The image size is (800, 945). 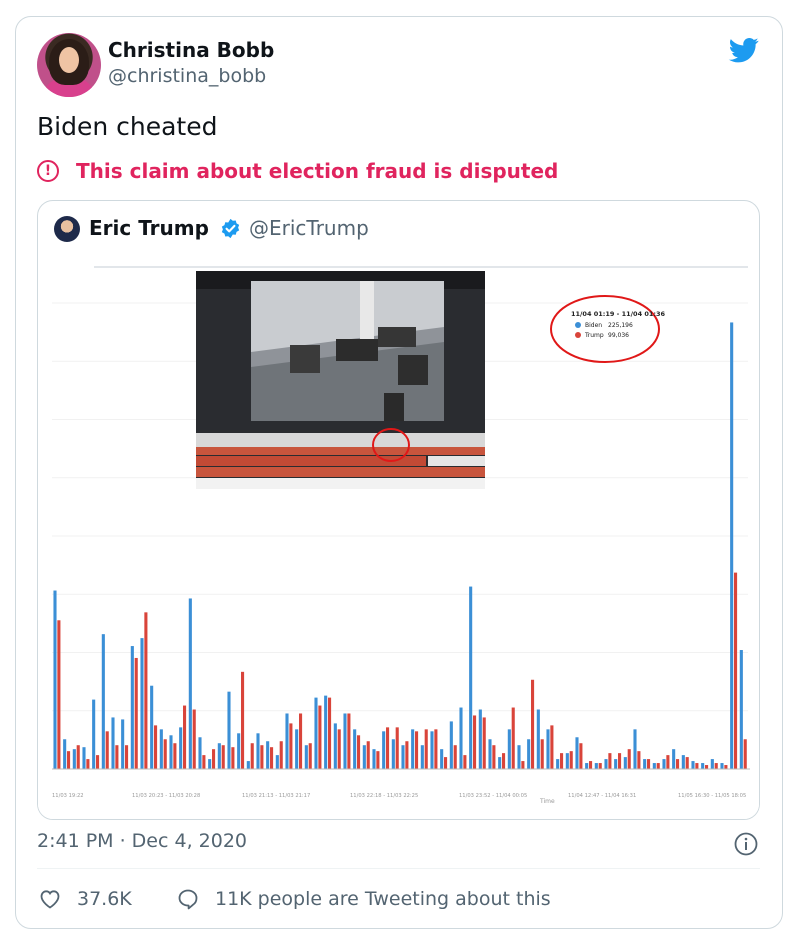 What do you see at coordinates (340, 380) in the screenshot?
I see `video-still-inset` at bounding box center [340, 380].